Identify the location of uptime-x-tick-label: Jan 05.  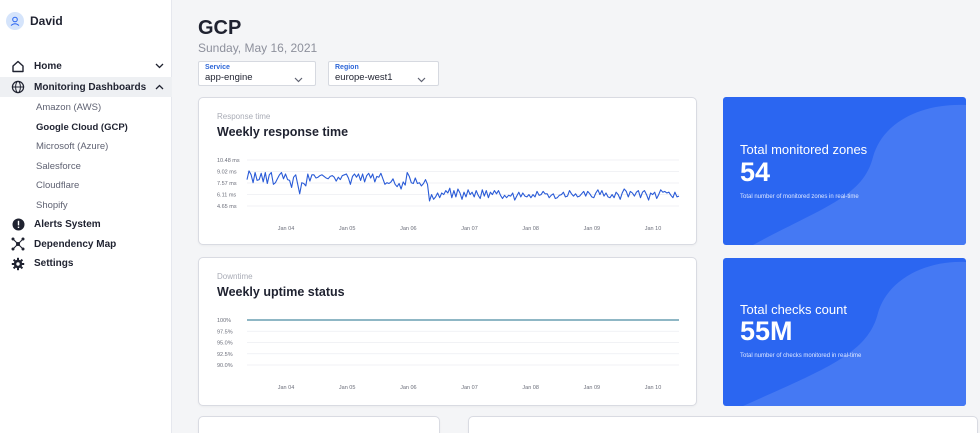
(347, 388).